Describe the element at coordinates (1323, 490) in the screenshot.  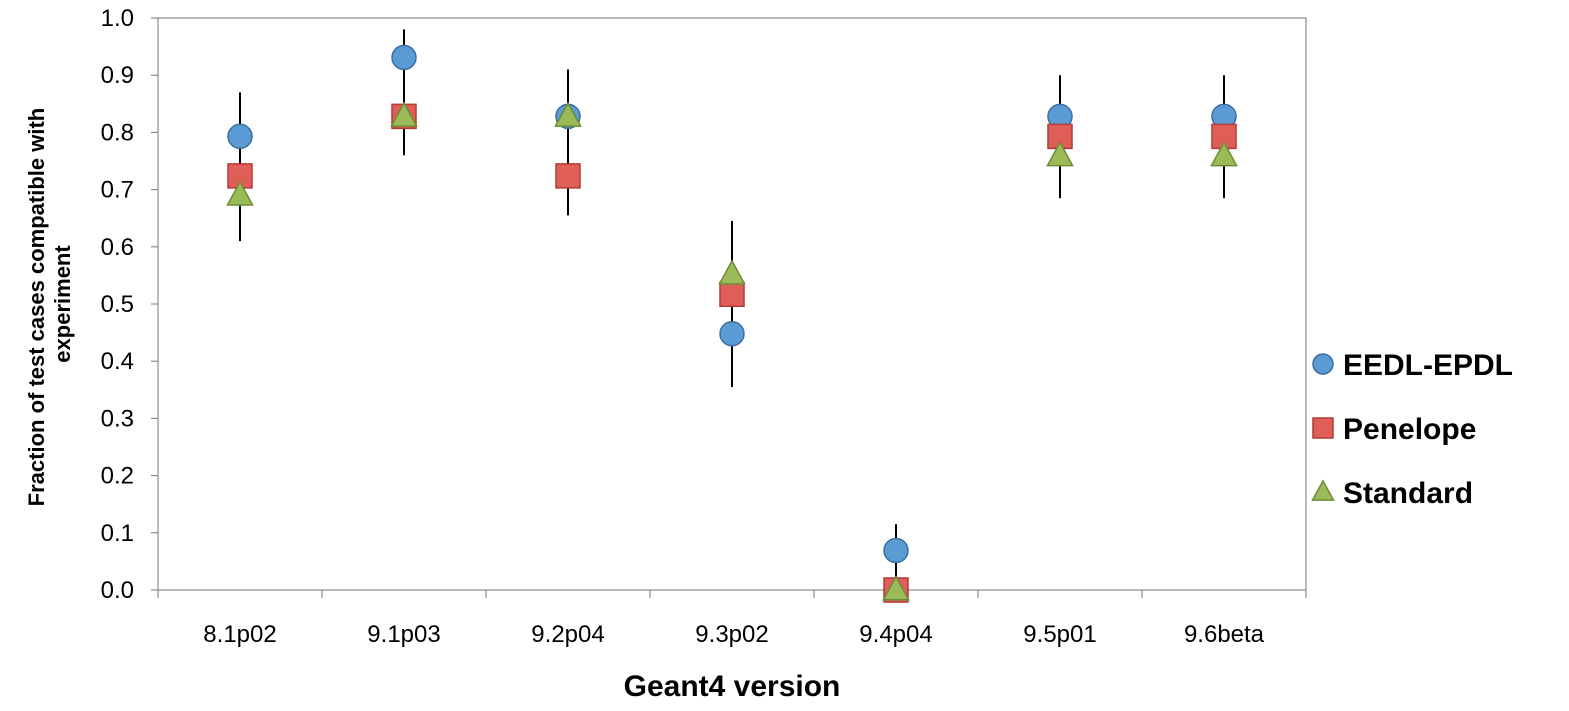
I see `legend-marker-triangle` at that location.